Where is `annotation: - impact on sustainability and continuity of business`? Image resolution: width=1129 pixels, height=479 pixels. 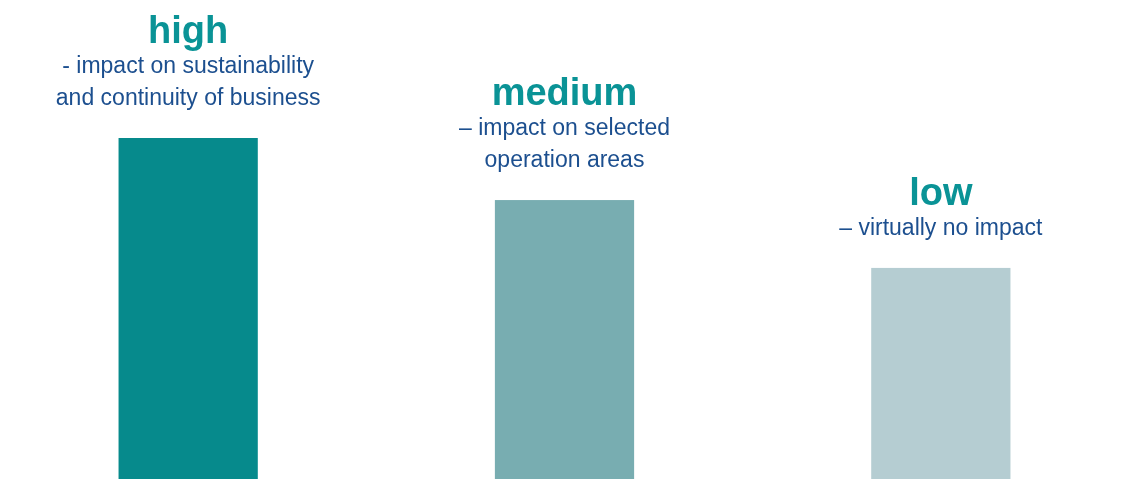
annotation: - impact on sustainability and continuity of business is located at coordinates (188, 81).